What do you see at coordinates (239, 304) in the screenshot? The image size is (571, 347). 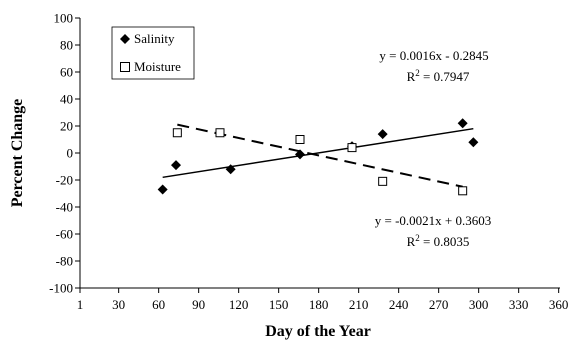 I see `x-tick-label: 120` at bounding box center [239, 304].